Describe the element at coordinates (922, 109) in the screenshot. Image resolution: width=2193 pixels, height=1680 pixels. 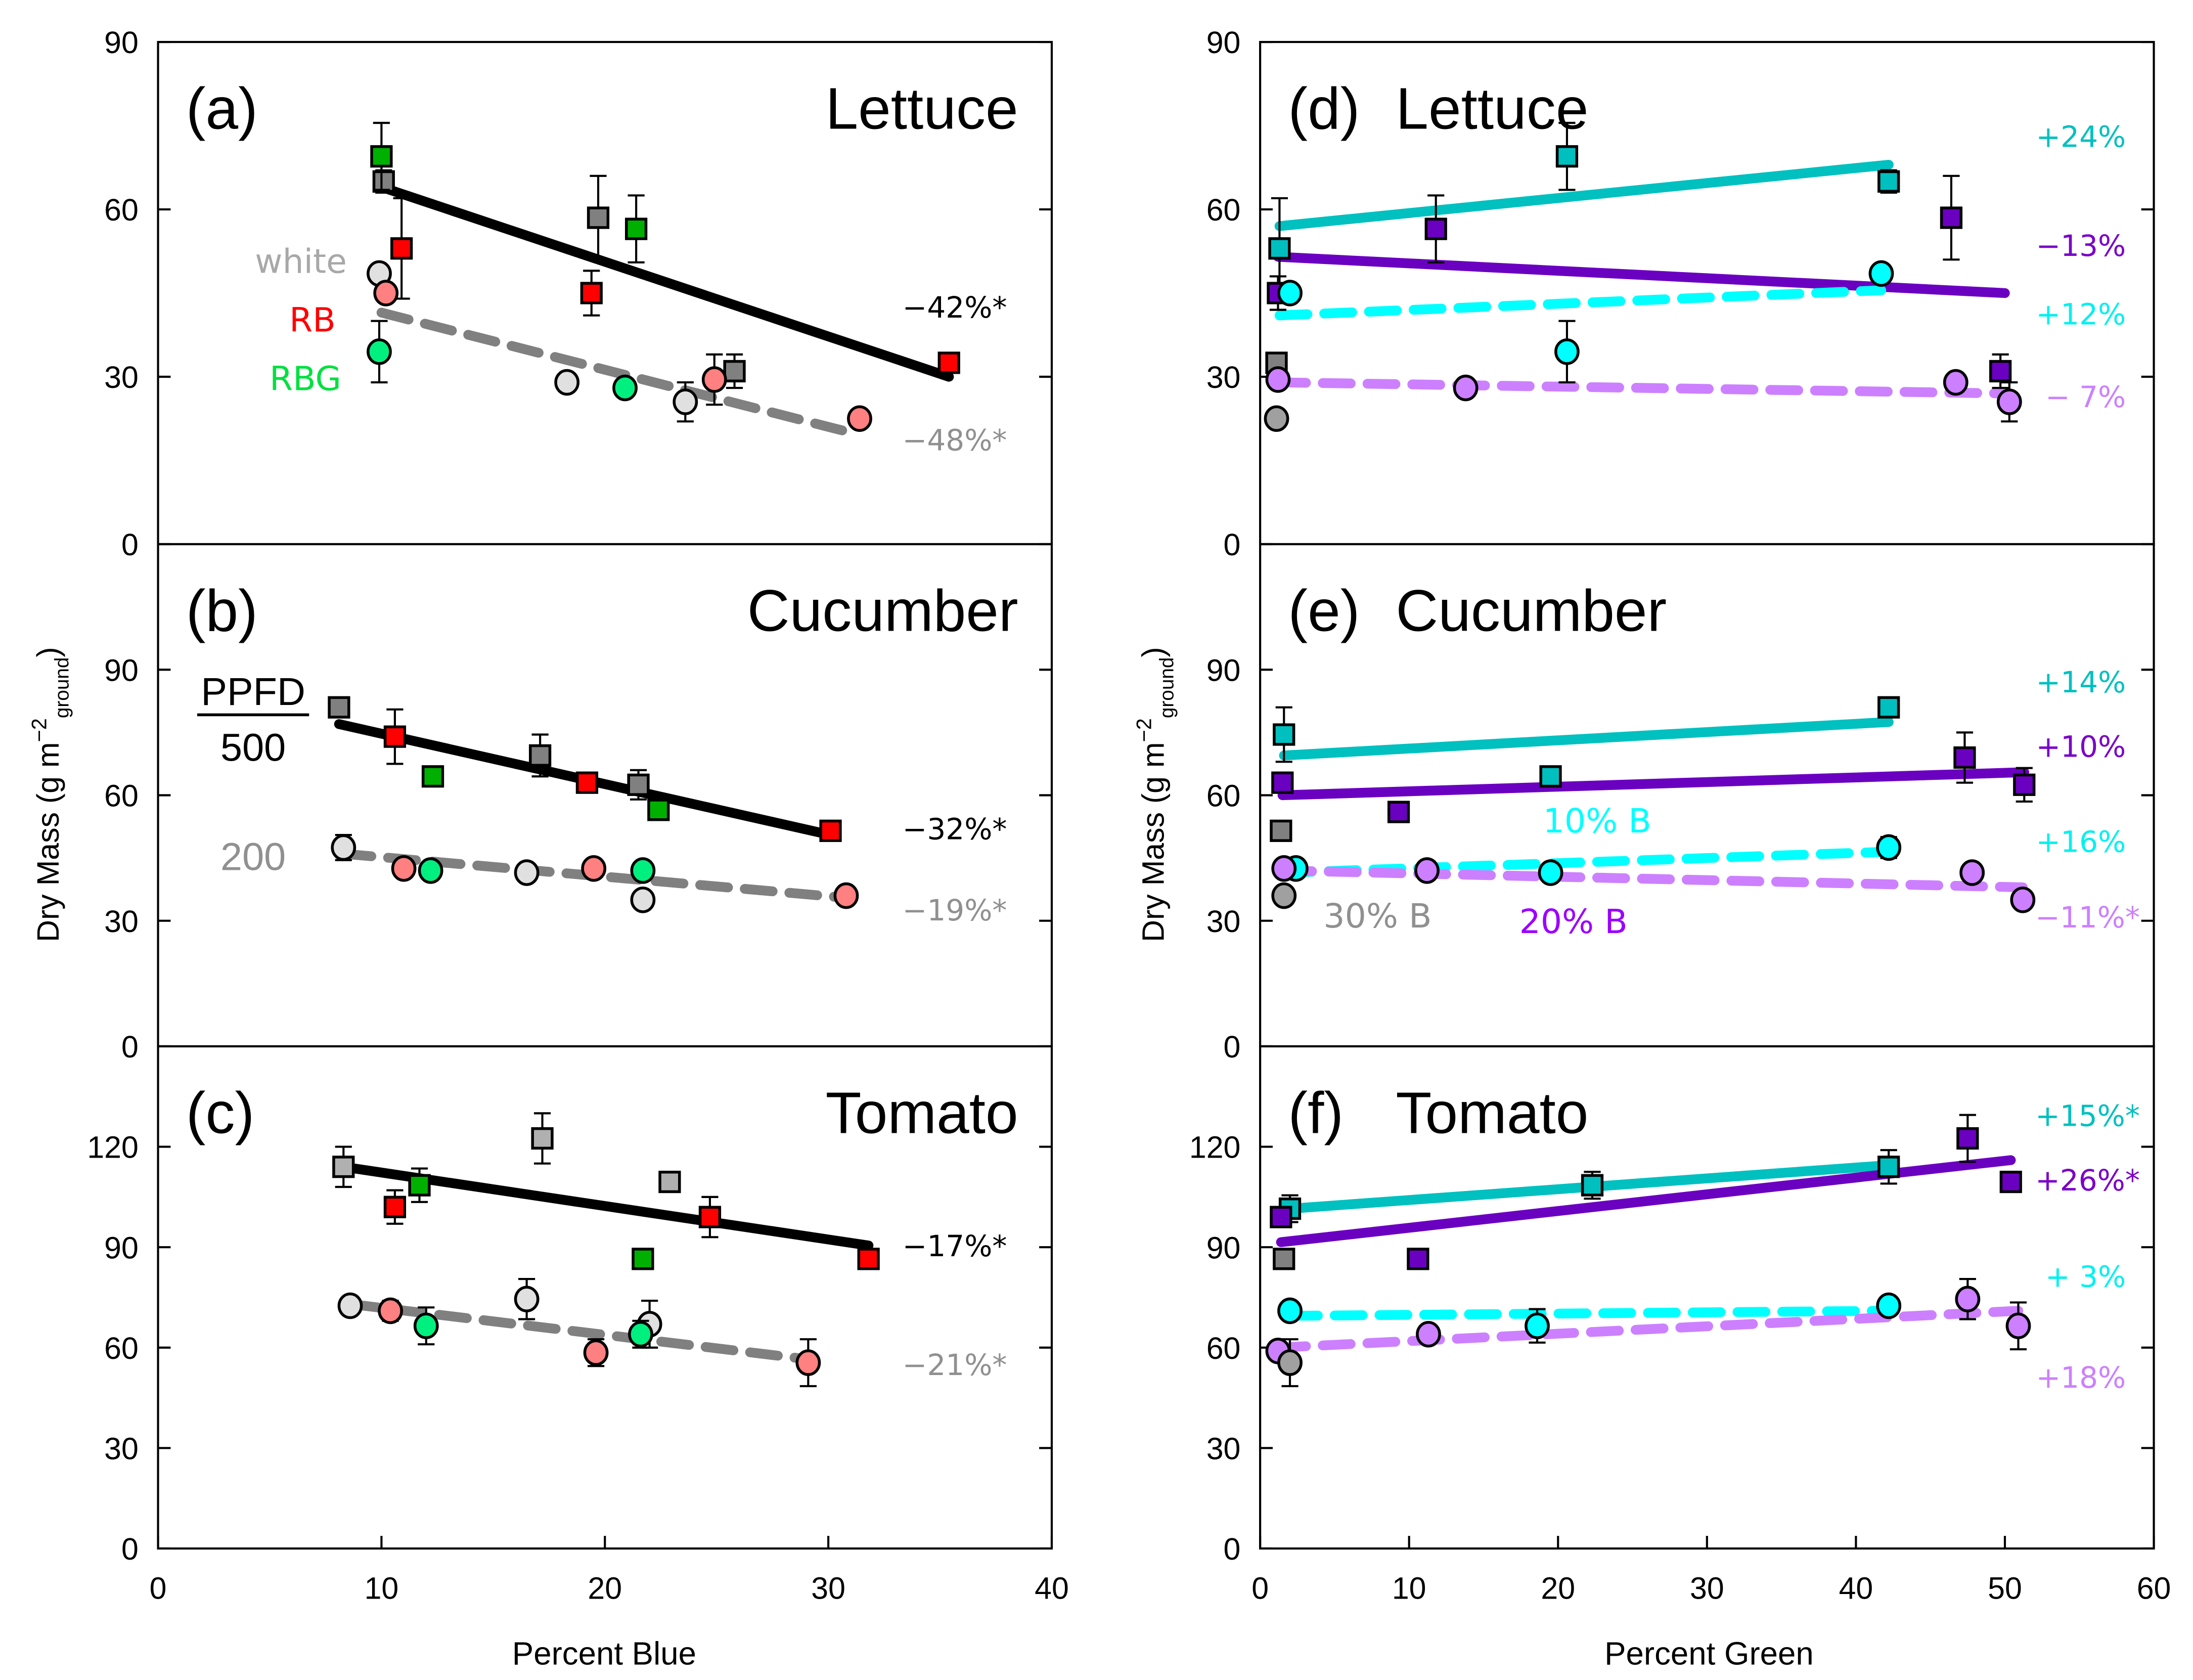
I see `panel-title: Lettuce` at that location.